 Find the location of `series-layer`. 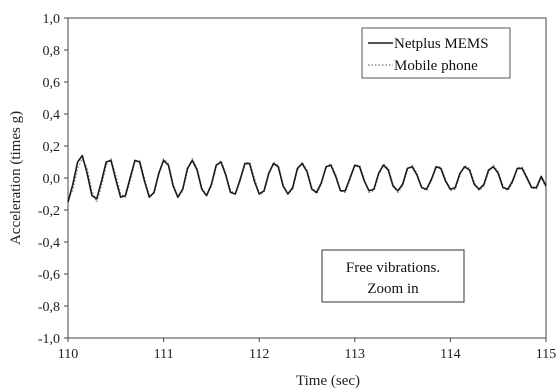

series-layer is located at coordinates (307, 178).